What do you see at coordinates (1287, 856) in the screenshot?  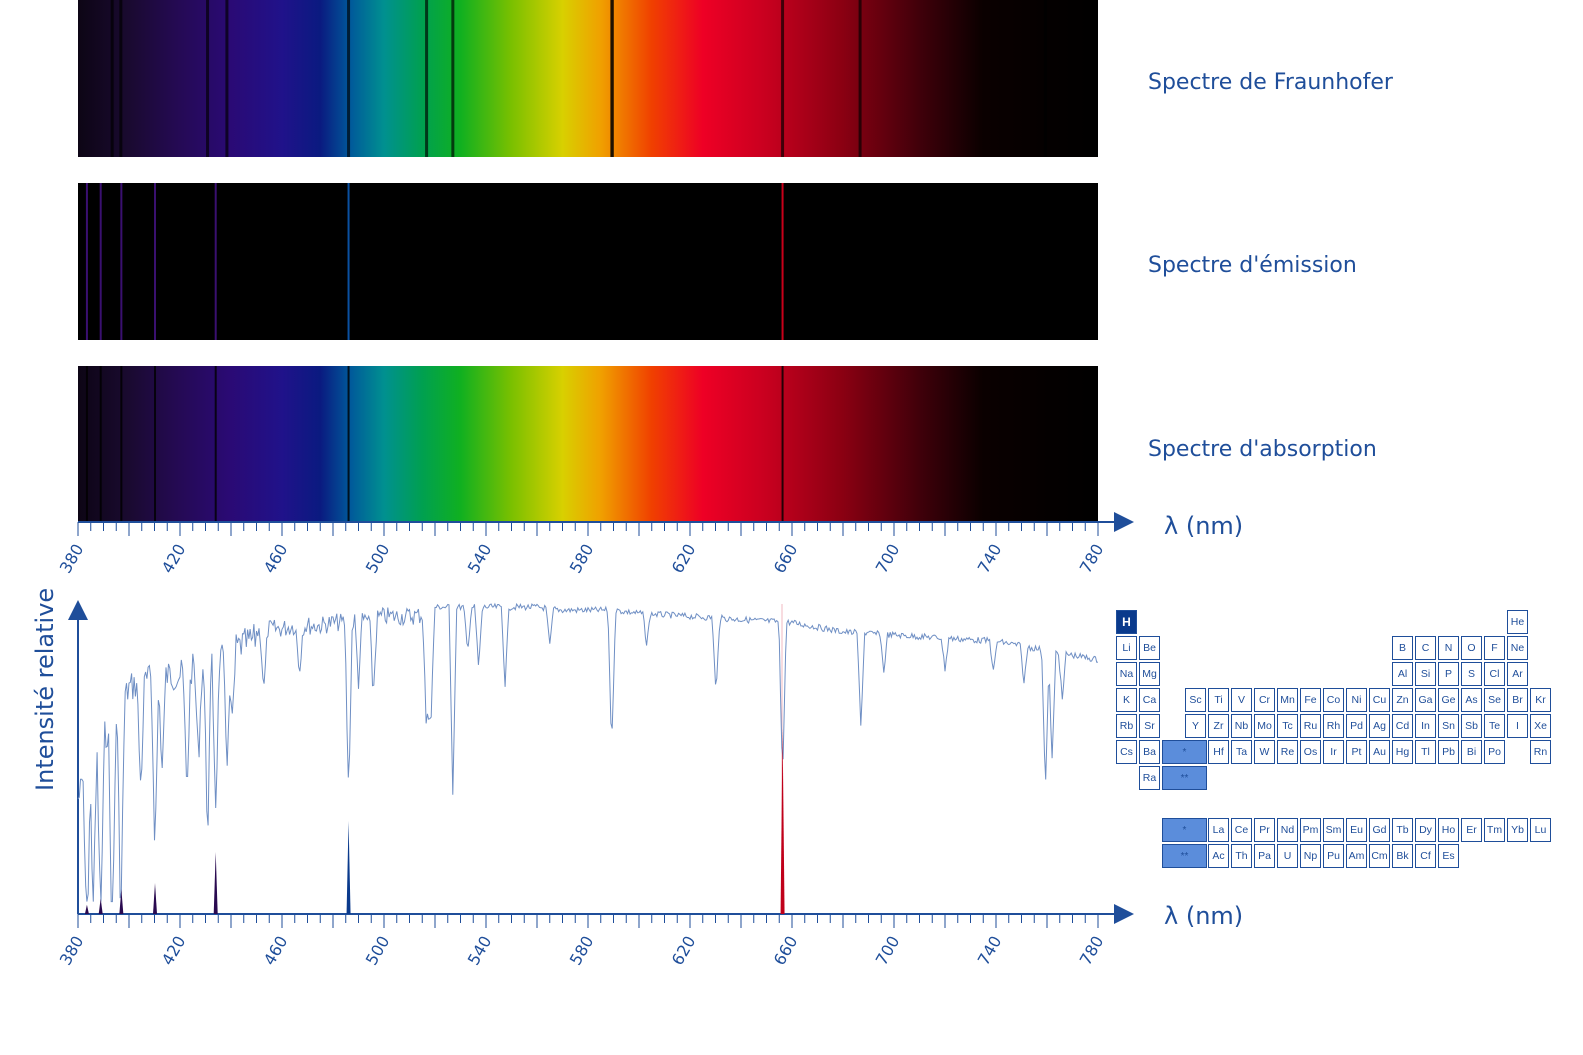 I see `element-u: U` at bounding box center [1287, 856].